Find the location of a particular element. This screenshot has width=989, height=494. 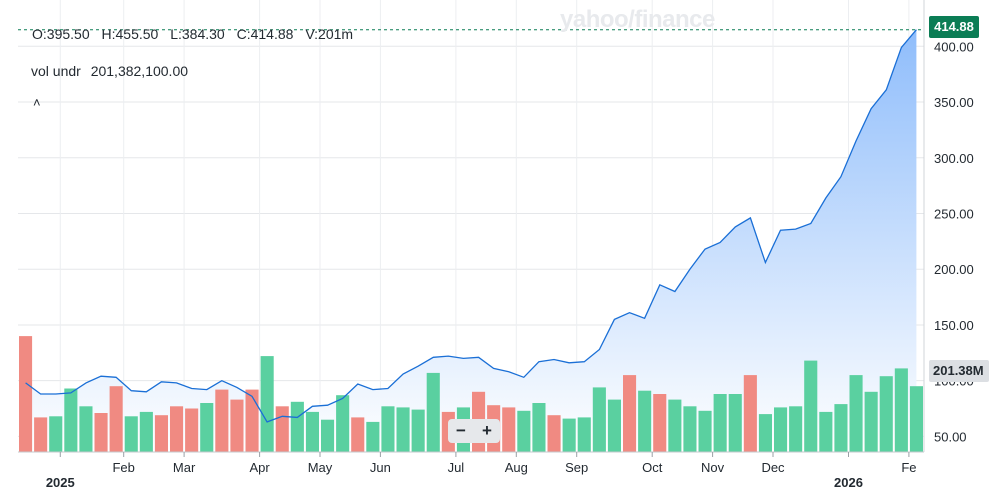

last-volume-tag: 201.38M is located at coordinates (959, 371).